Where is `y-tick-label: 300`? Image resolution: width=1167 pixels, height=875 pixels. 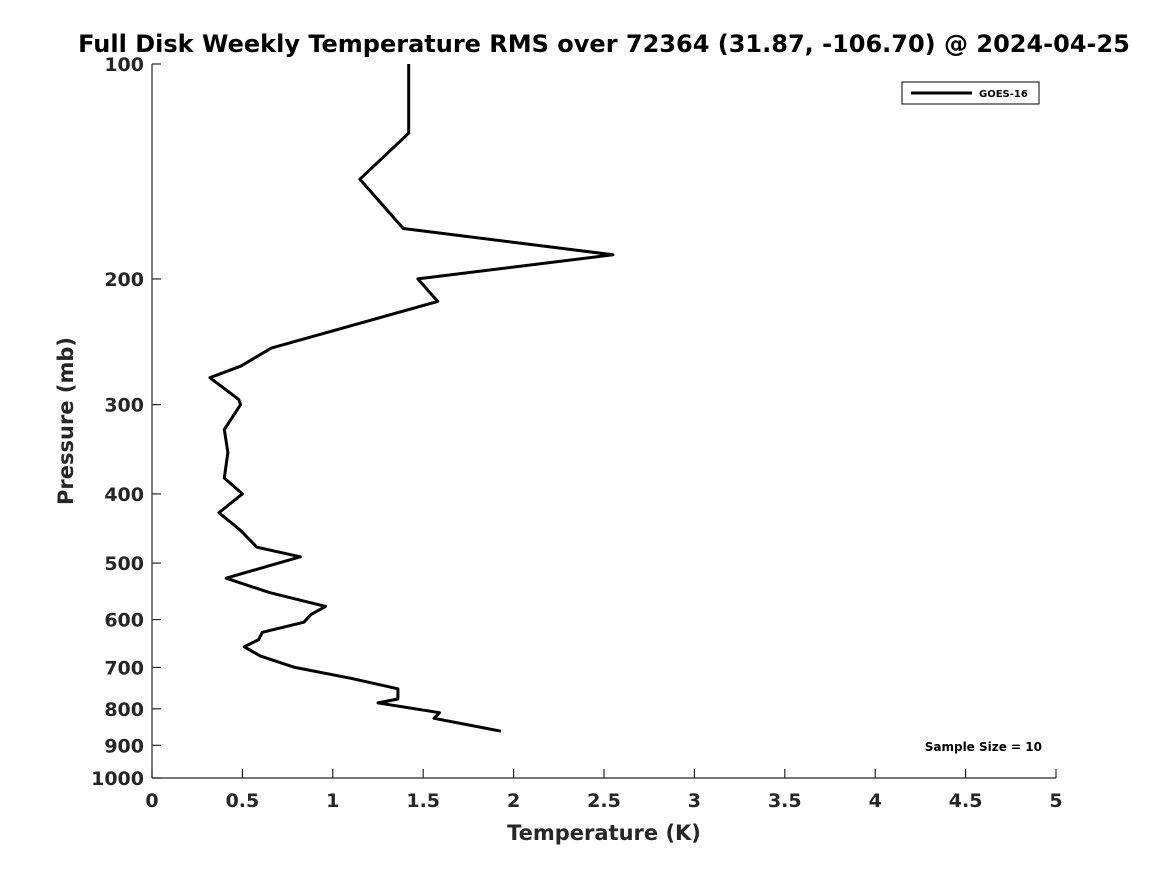 y-tick-label: 300 is located at coordinates (124, 406).